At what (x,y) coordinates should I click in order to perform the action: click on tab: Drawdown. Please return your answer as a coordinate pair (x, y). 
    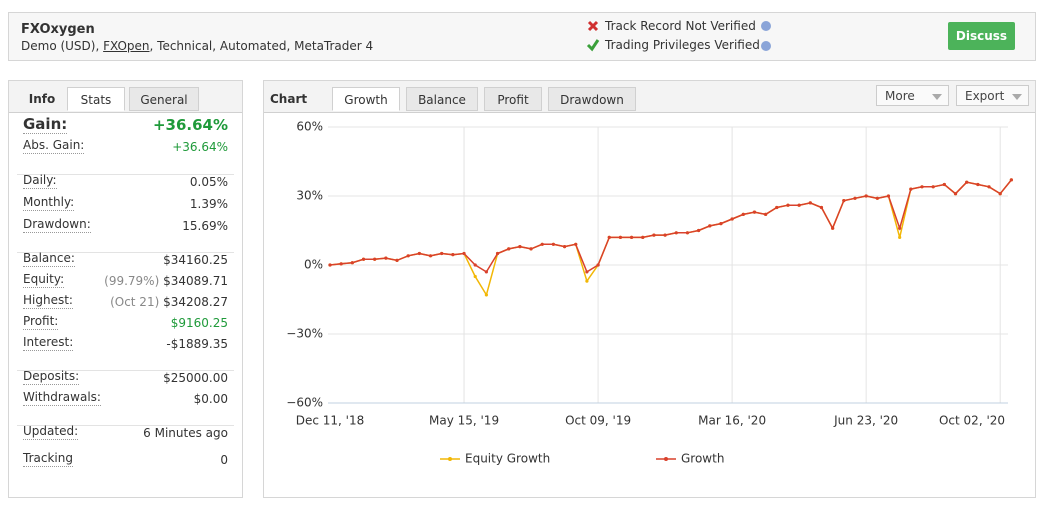
    Looking at the image, I should click on (592, 99).